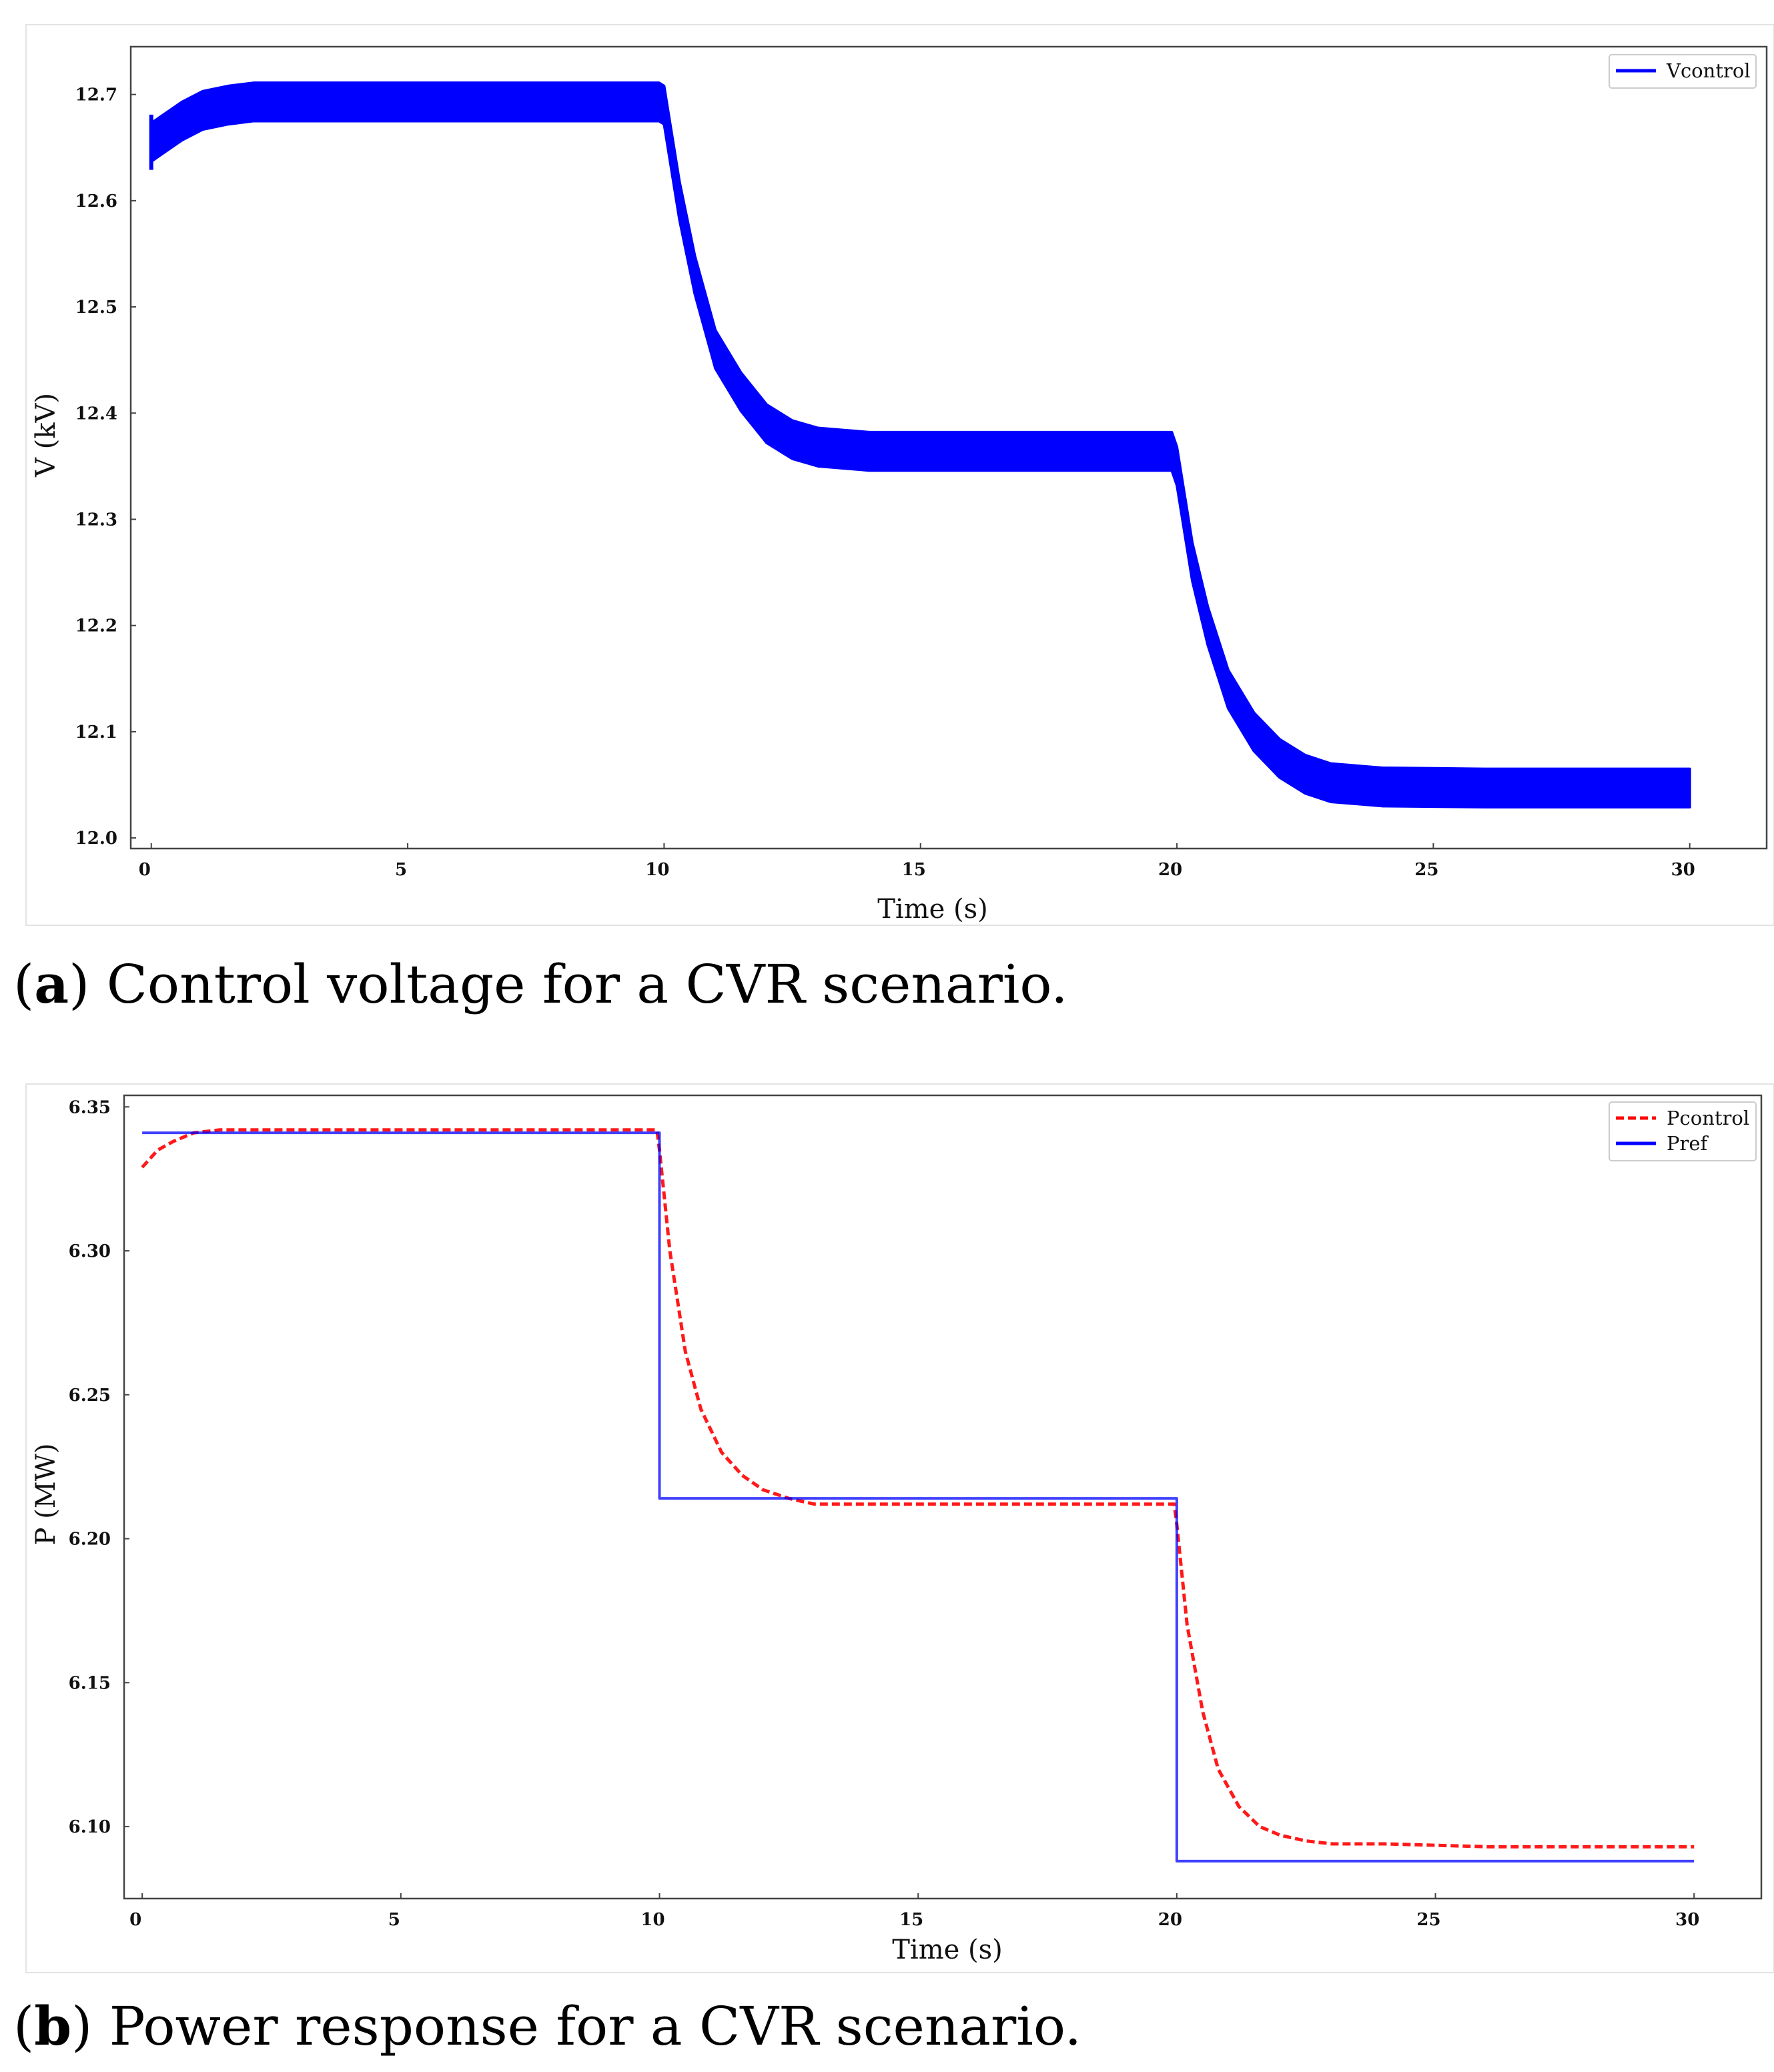  Describe the element at coordinates (24, 2026) in the screenshot. I see `caption-b-open-paren: (` at that location.